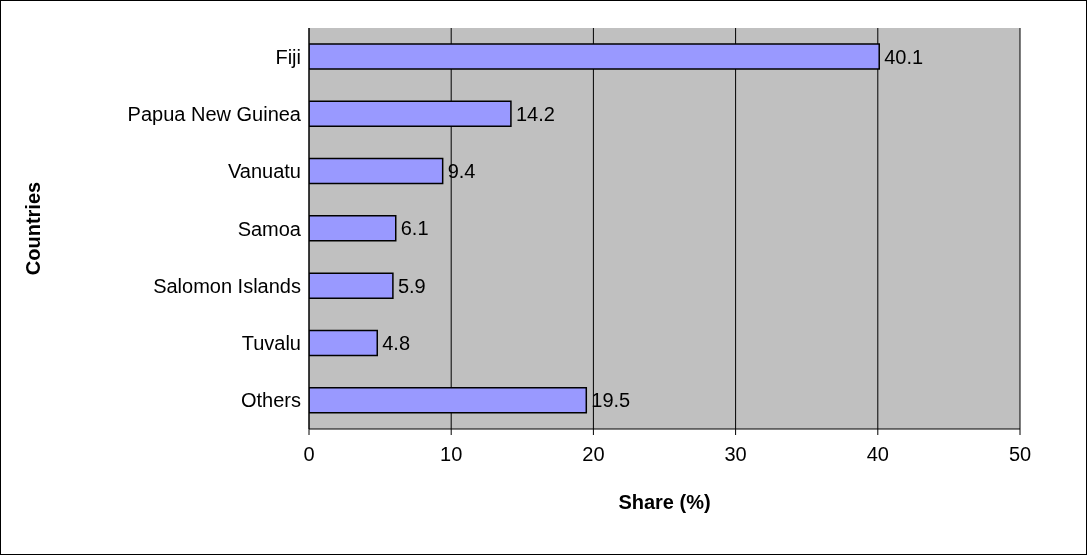 The height and width of the screenshot is (555, 1087). I want to click on y-tick-label: Samoa, so click(269, 228).